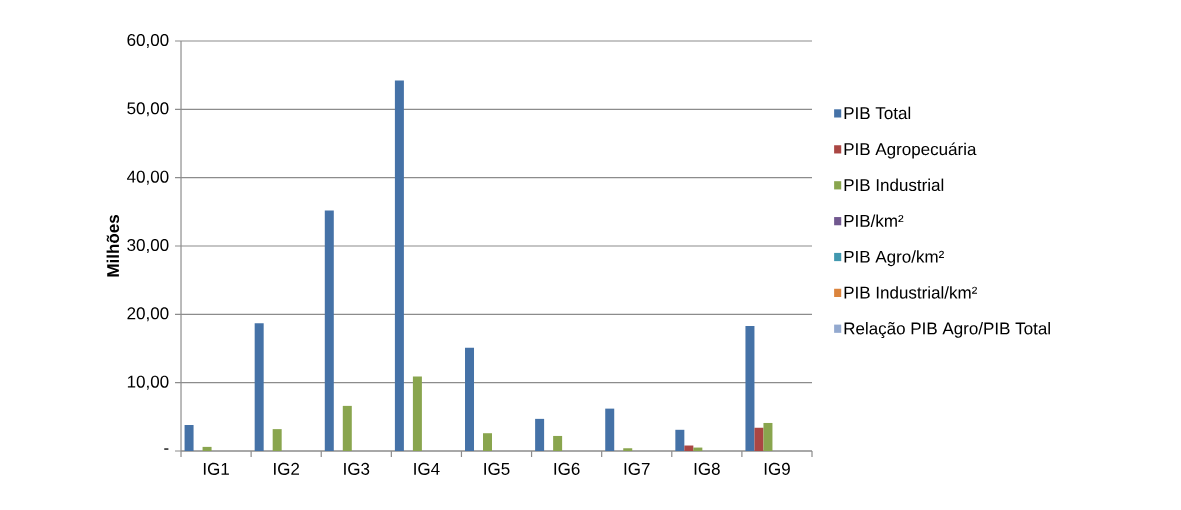 The width and height of the screenshot is (1181, 510). I want to click on y-tick-label: -, so click(166, 449).